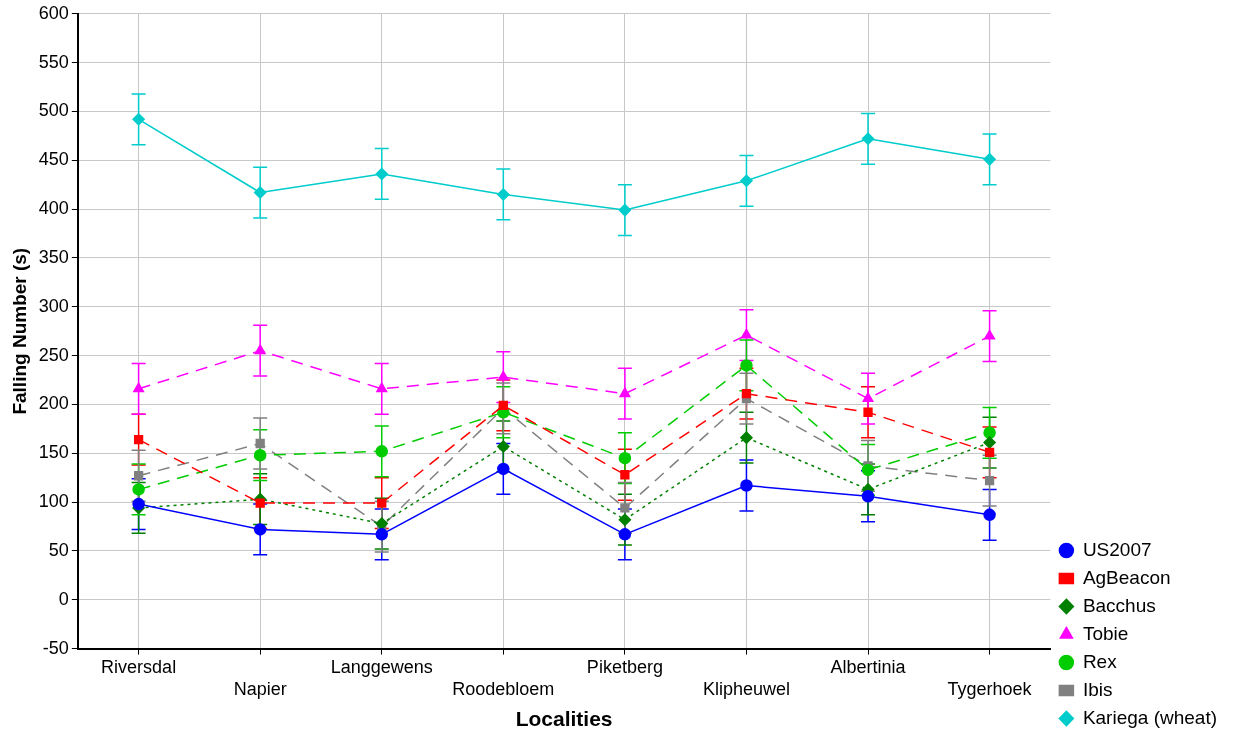 This screenshot has height=742, width=1235. What do you see at coordinates (1105, 633) in the screenshot?
I see `legend-label: Tobie` at bounding box center [1105, 633].